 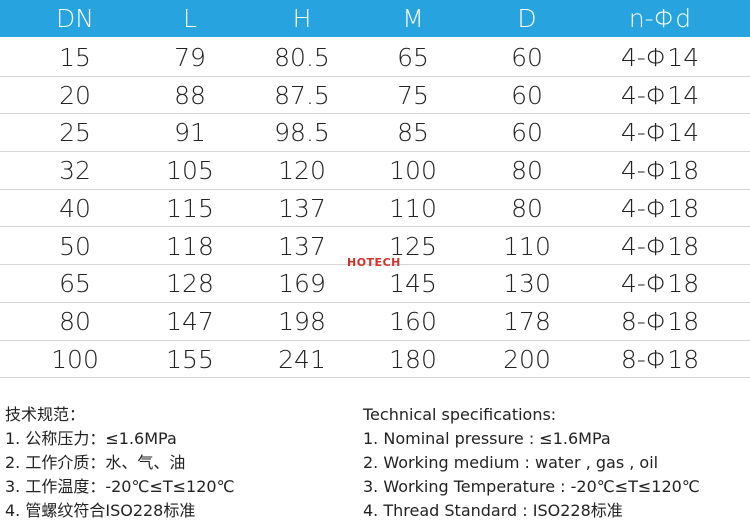 What do you see at coordinates (413, 359) in the screenshot?
I see `table-cell: 180` at bounding box center [413, 359].